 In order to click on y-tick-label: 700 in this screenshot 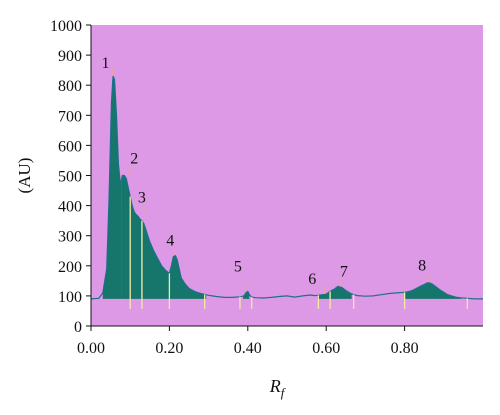, I will do `click(70, 116)`.